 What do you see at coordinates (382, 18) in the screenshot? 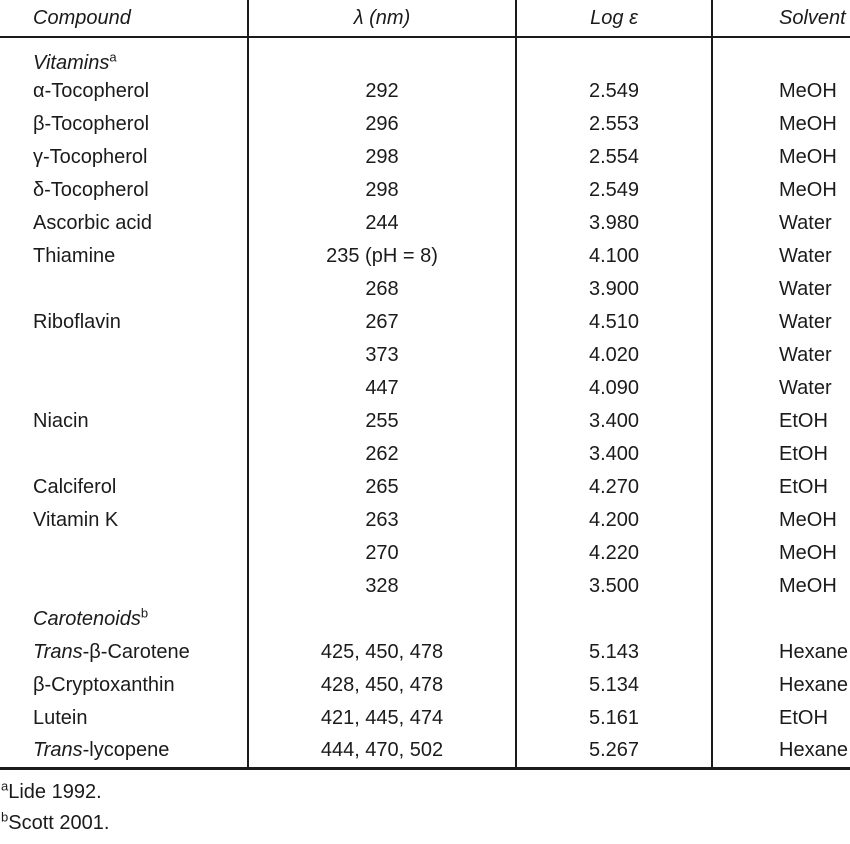
I see `header-lambda-nm: λ (nm)` at bounding box center [382, 18].